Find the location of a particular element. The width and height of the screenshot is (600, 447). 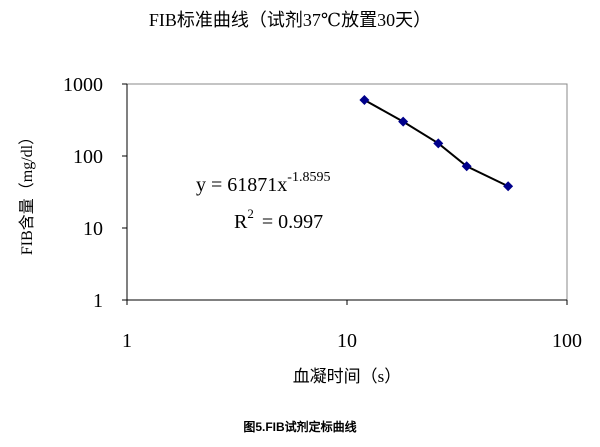

chart-title: FIB标准曲线（试剂37℃放置30天） is located at coordinates (290, 20).